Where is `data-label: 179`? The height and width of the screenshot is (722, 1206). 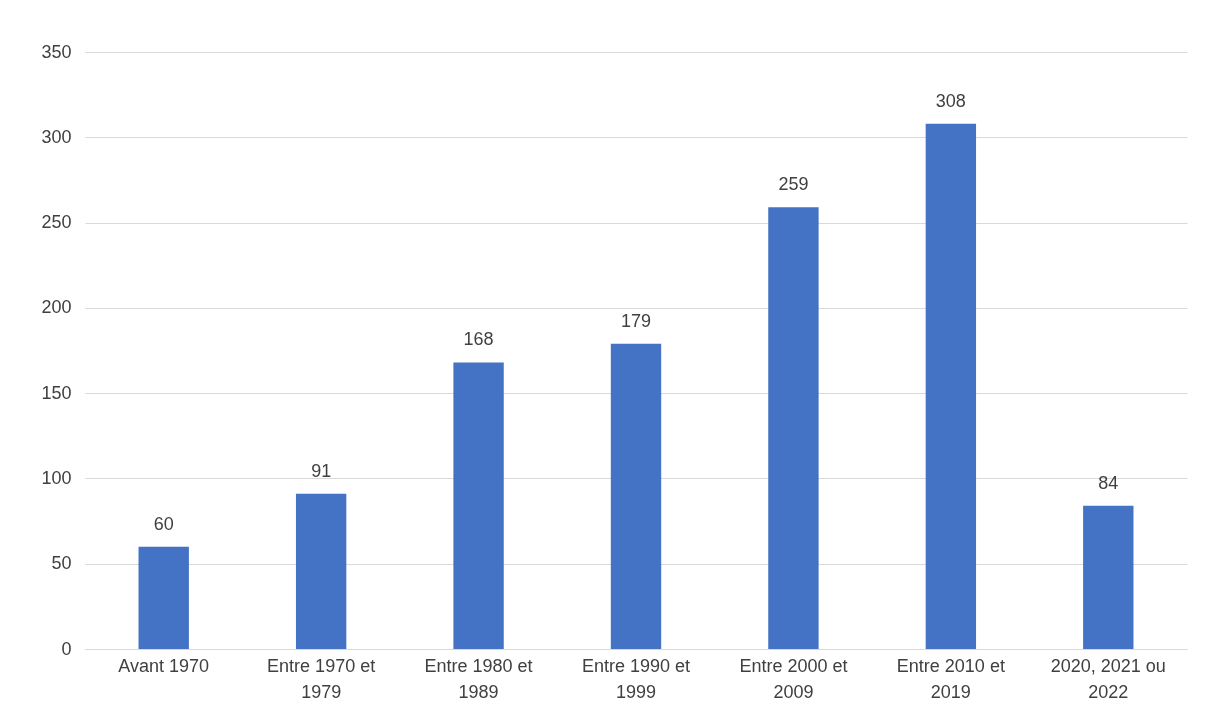 data-label: 179 is located at coordinates (636, 320).